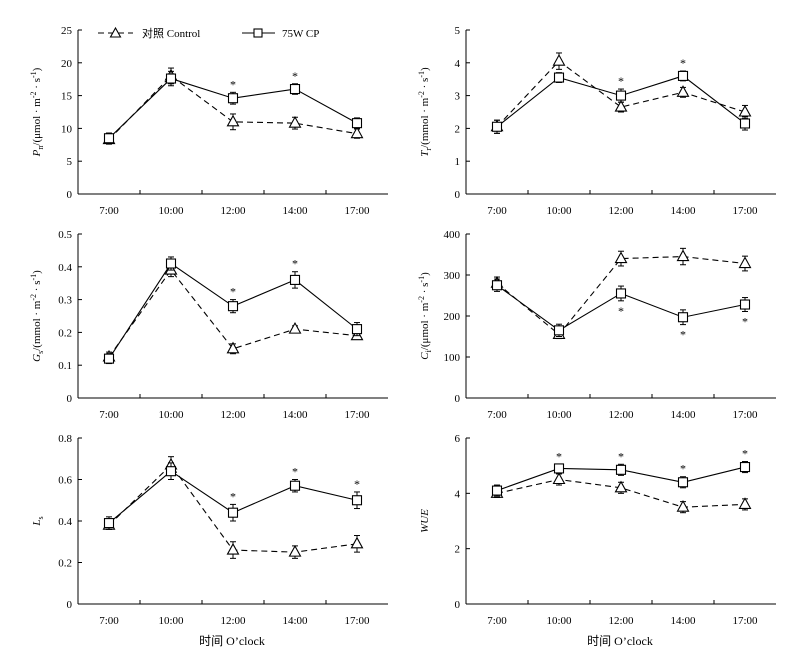 The image size is (800, 670). I want to click on y-tick-label: 0.4, so click(65, 268).